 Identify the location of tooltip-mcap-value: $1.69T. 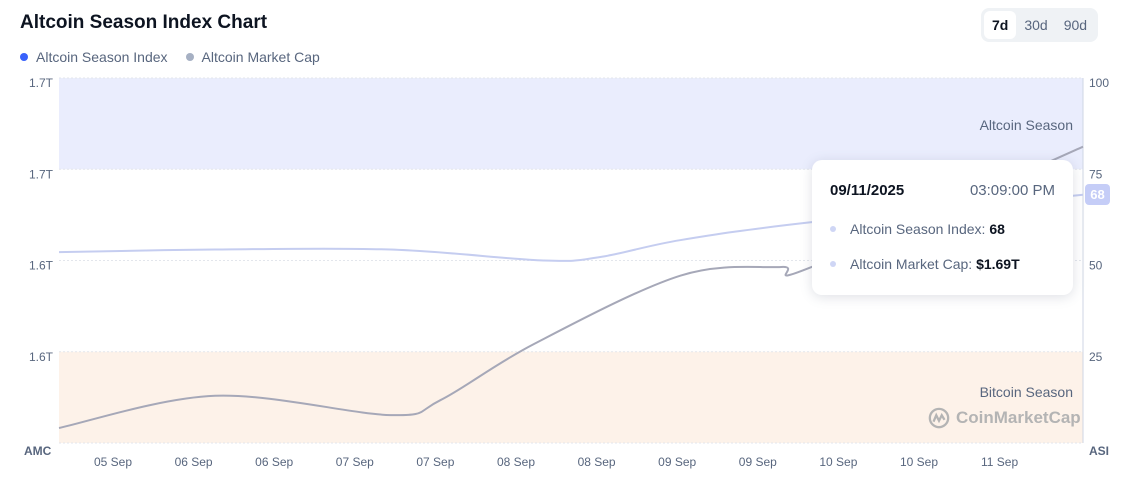
(998, 264).